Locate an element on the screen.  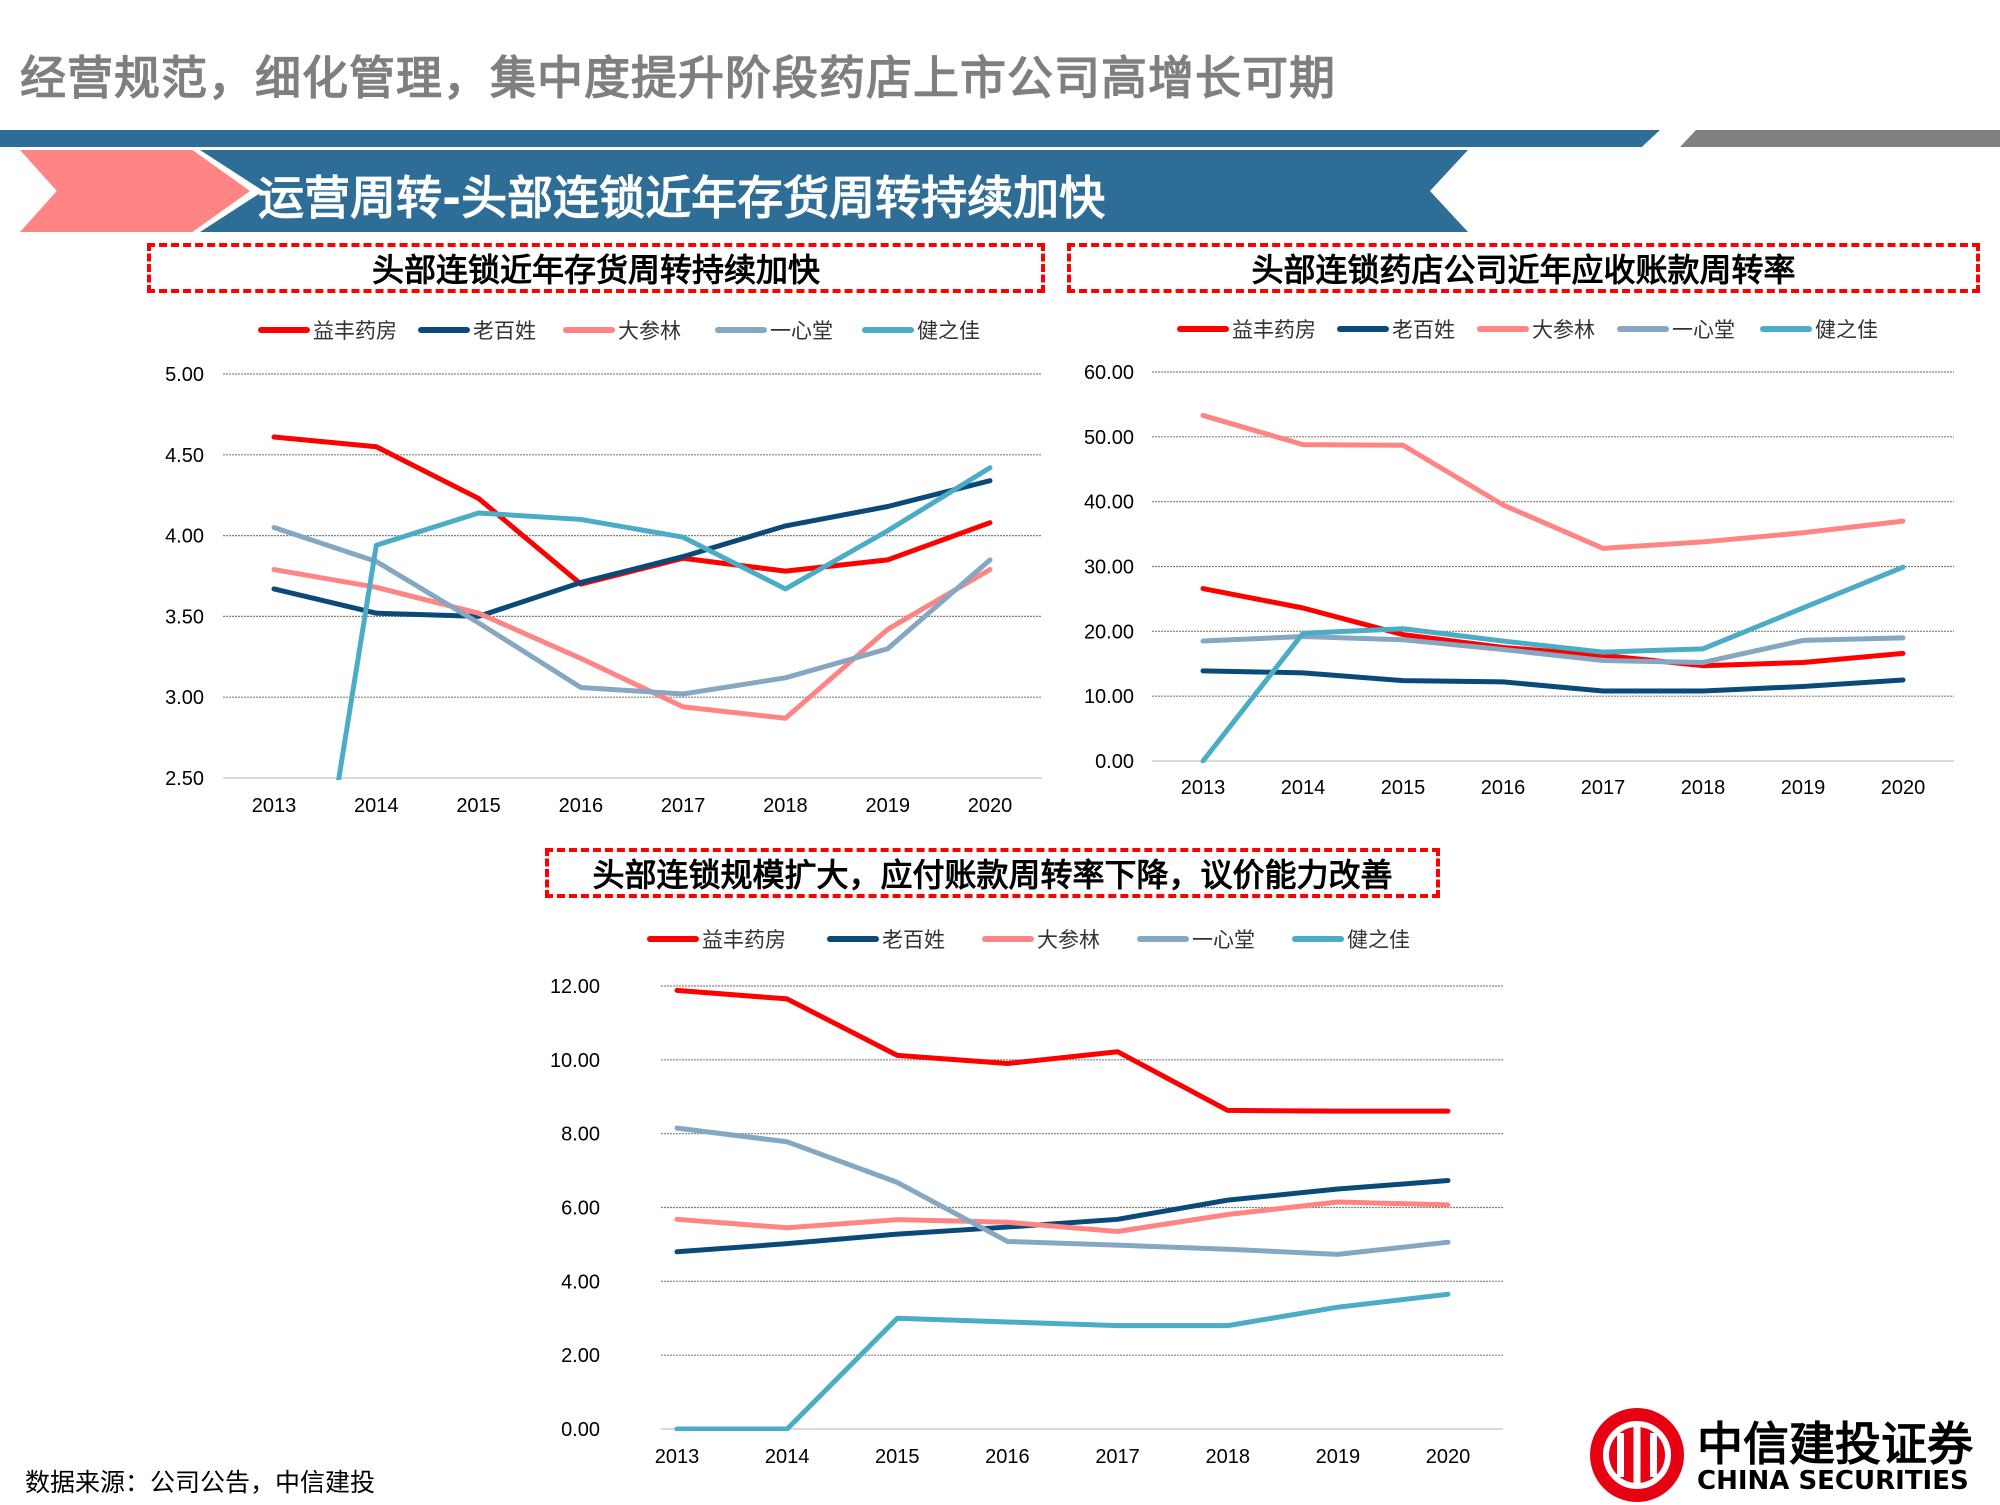
chart1-title: 头部连锁近年存货周转持续加快 is located at coordinates (596, 268).